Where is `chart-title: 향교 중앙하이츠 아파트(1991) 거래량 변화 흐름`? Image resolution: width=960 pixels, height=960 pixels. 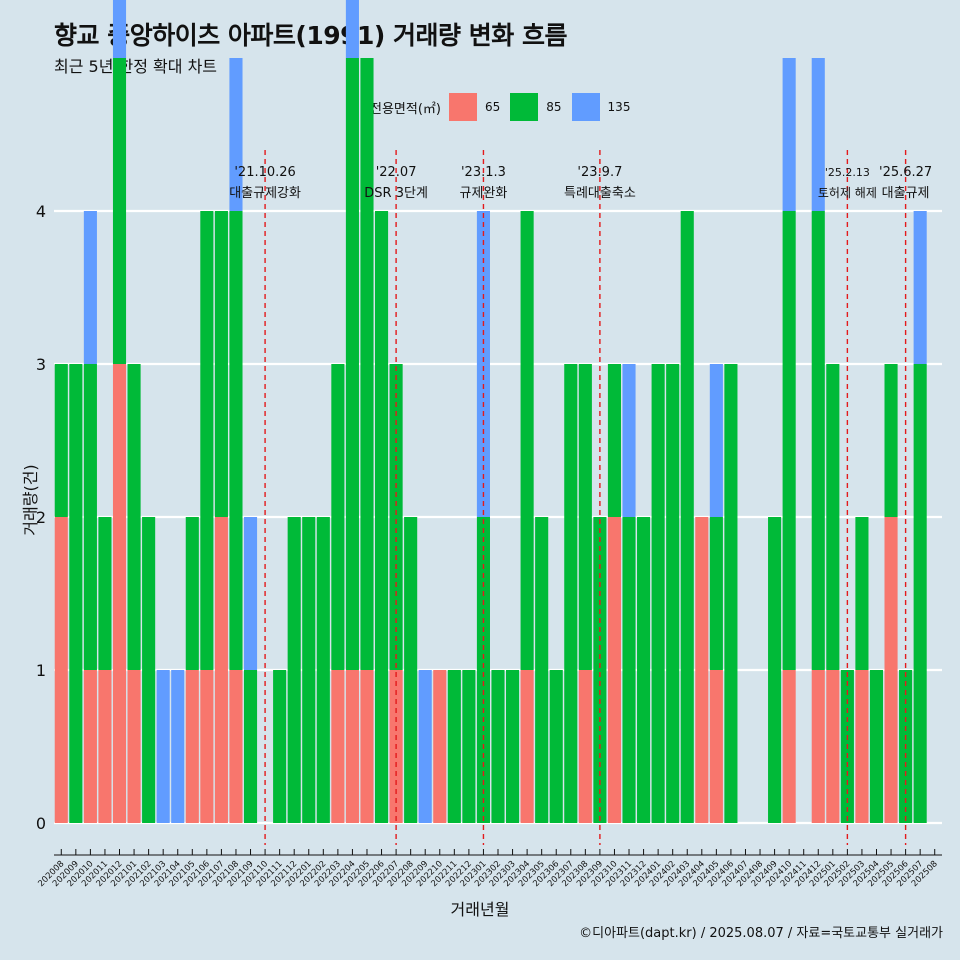 chart-title: 향교 중앙하이츠 아파트(1991) 거래량 변화 흐름 is located at coordinates (310, 35).